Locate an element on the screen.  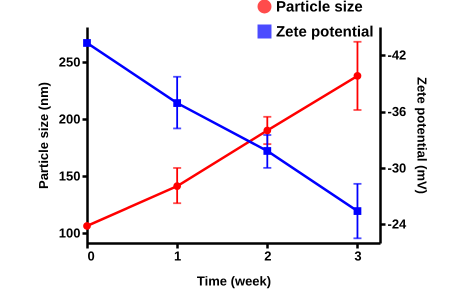
x-axis-title: Time (week) is located at coordinates (234, 281).